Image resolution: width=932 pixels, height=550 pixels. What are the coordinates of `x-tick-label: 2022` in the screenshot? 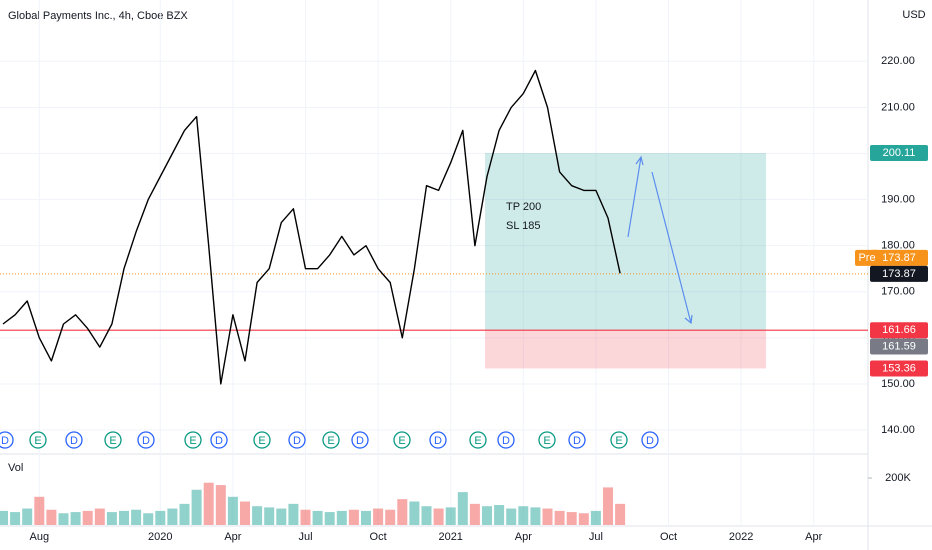 It's located at (741, 537).